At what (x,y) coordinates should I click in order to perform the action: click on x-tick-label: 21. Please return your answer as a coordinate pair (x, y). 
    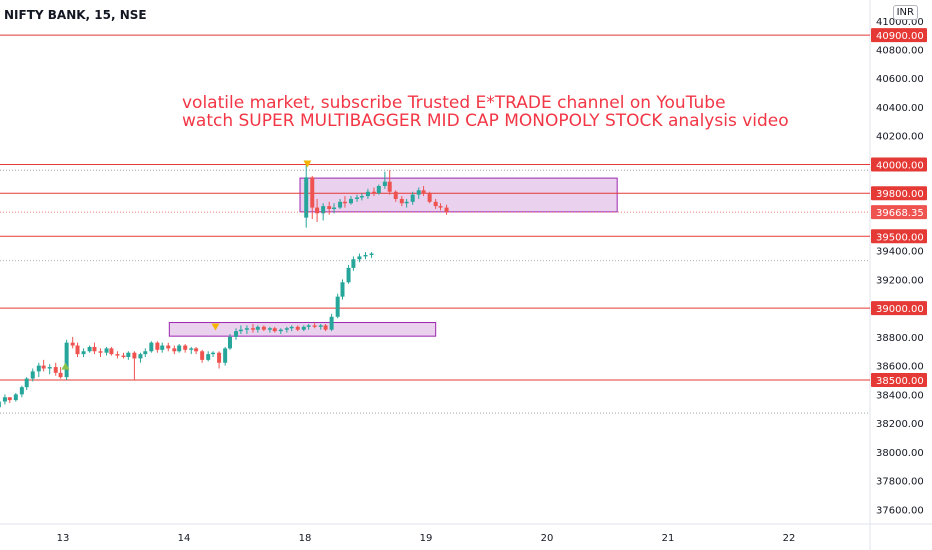
    Looking at the image, I should click on (668, 538).